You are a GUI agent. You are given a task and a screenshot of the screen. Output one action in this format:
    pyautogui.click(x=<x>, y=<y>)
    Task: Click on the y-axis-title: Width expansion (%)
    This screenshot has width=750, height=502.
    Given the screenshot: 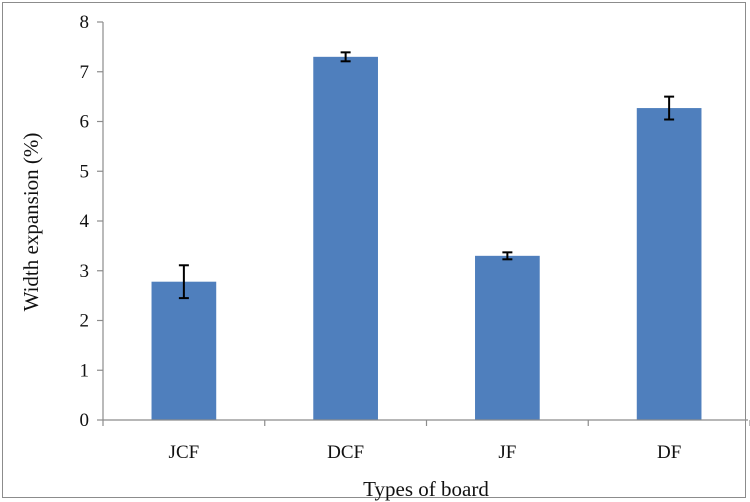 What is the action you would take?
    pyautogui.click(x=31, y=222)
    